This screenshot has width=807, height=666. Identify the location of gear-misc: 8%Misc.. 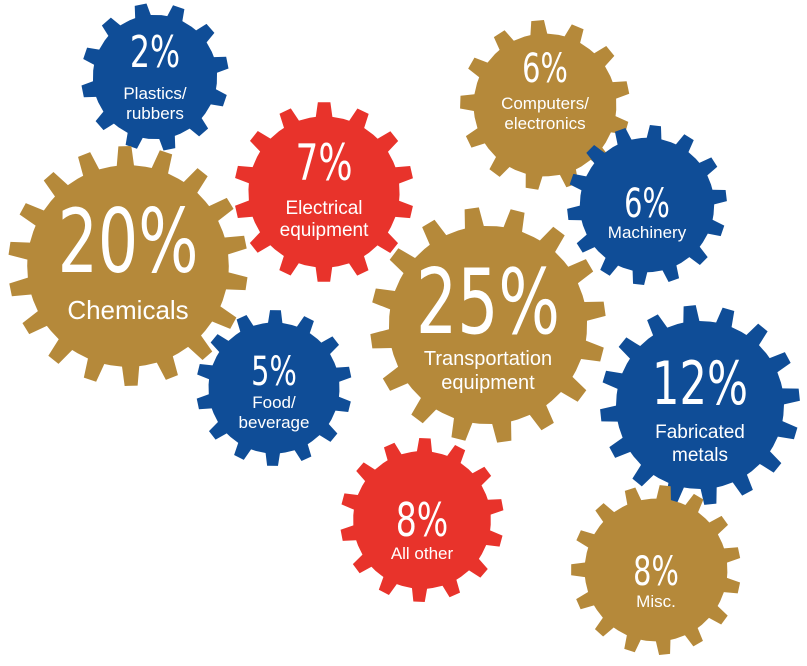
(656, 570).